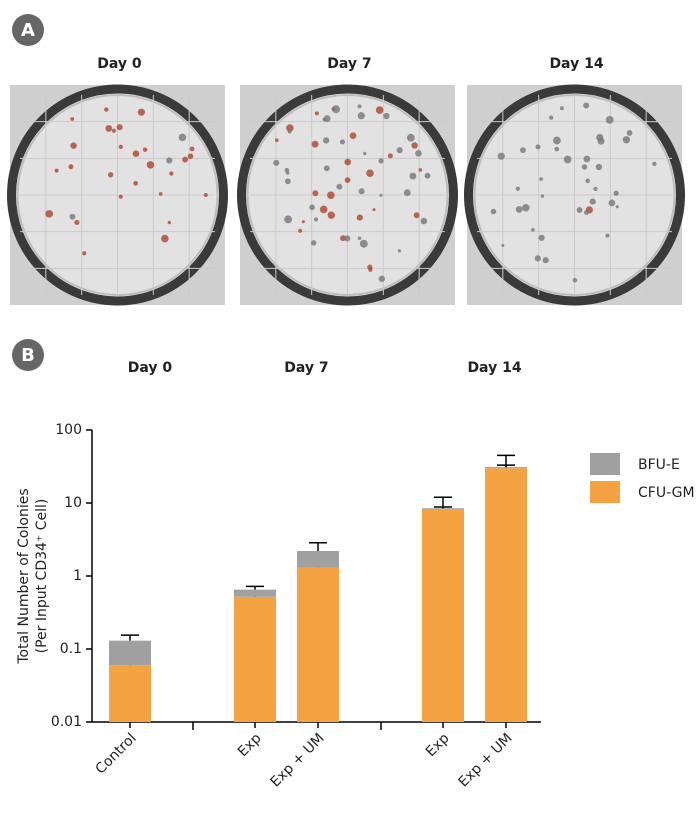  Describe the element at coordinates (24, 576) in the screenshot. I see `y-axis-label: Total Number of Colonies` at that location.